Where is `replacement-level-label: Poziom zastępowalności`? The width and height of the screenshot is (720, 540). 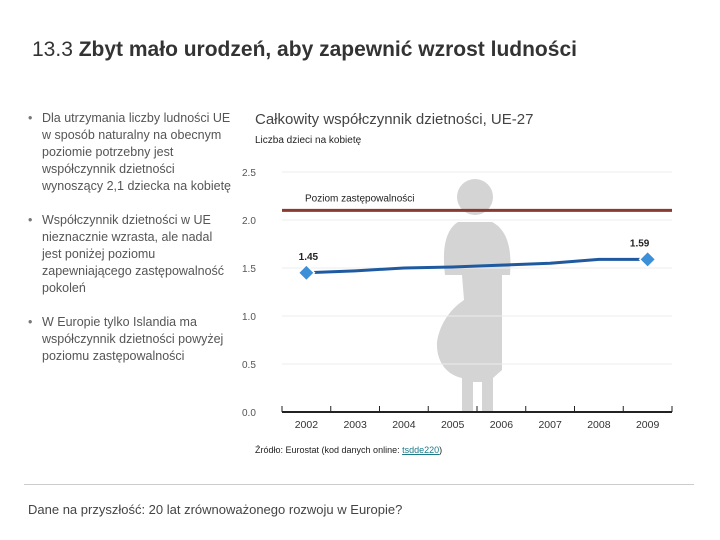 replacement-level-label: Poziom zastępowalności is located at coordinates (360, 198).